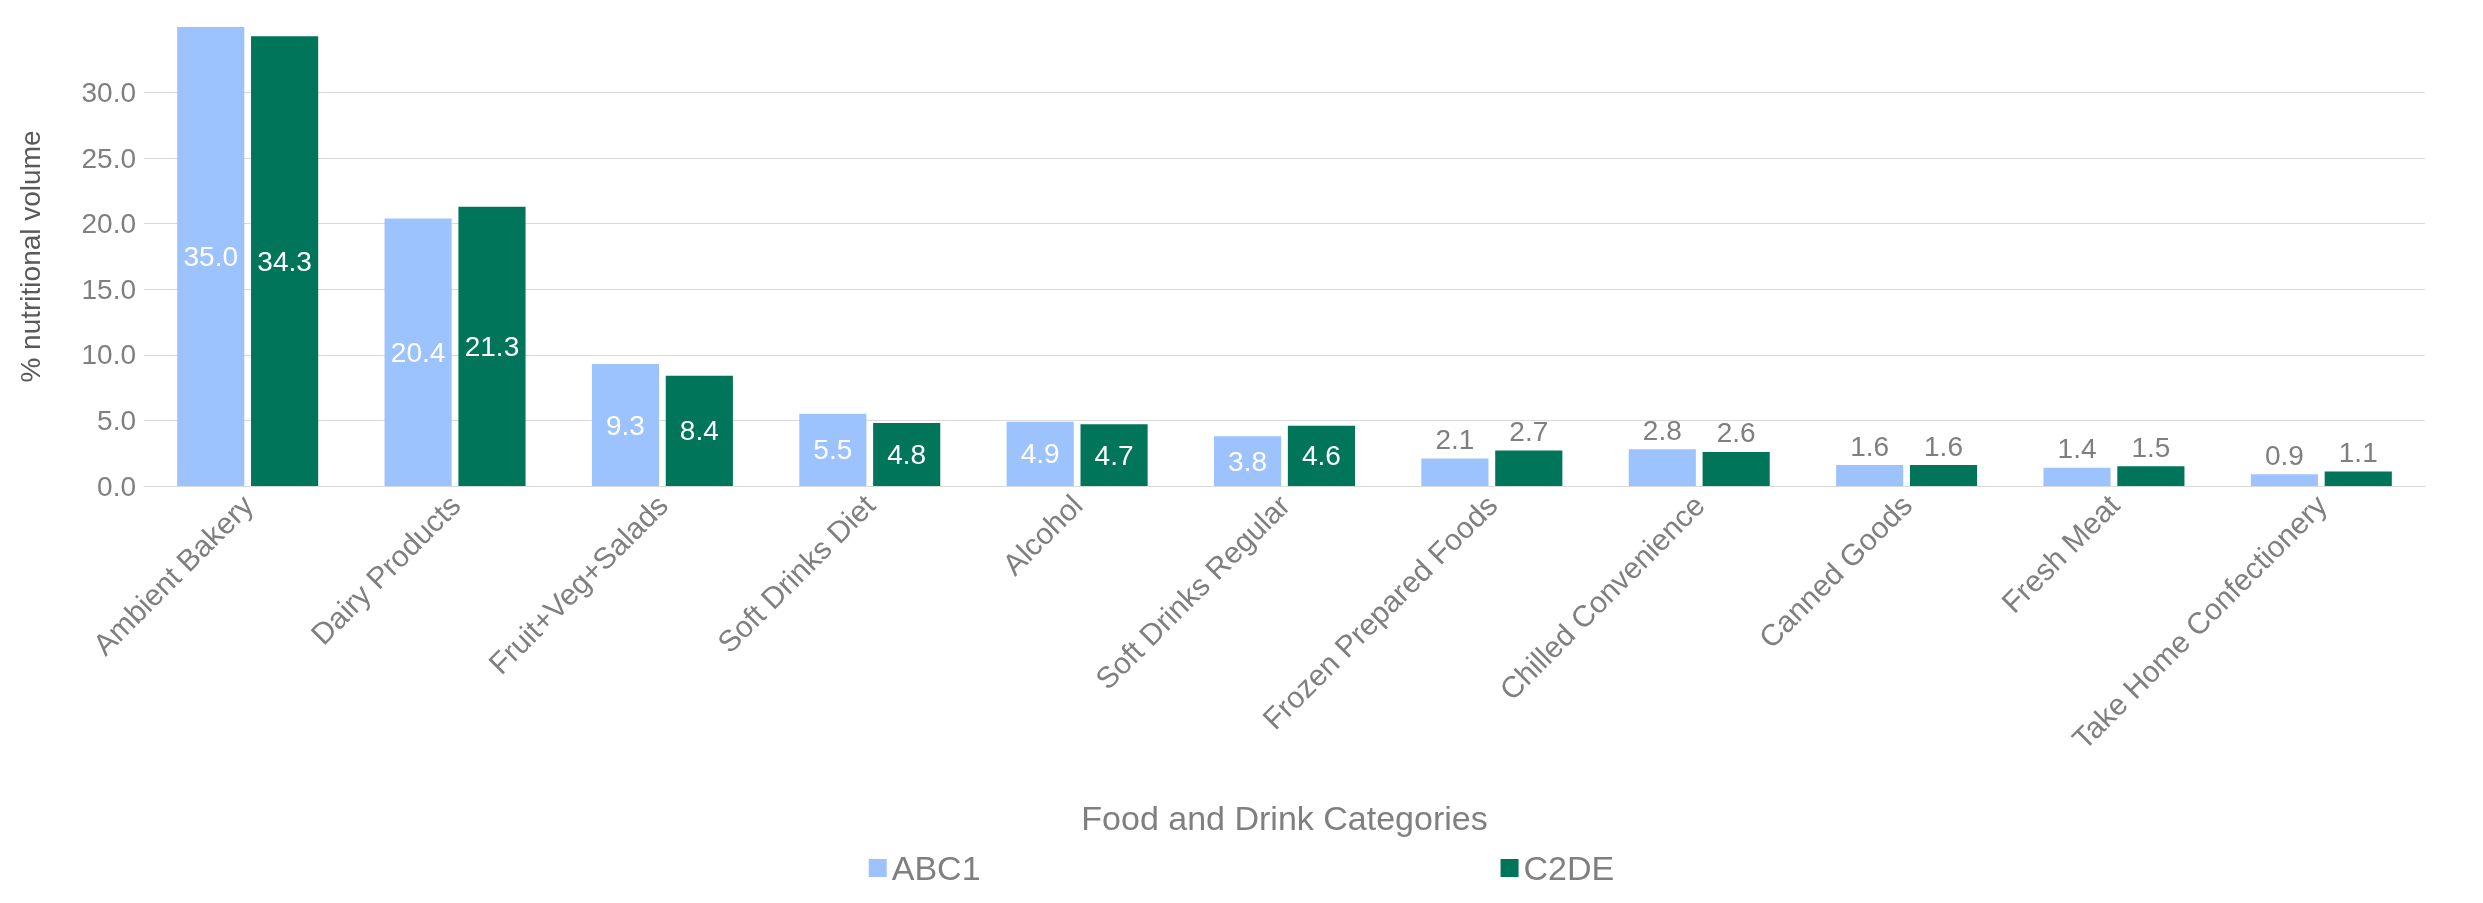 This screenshot has height=903, width=2483. I want to click on data-label: 3.8, so click(1248, 461).